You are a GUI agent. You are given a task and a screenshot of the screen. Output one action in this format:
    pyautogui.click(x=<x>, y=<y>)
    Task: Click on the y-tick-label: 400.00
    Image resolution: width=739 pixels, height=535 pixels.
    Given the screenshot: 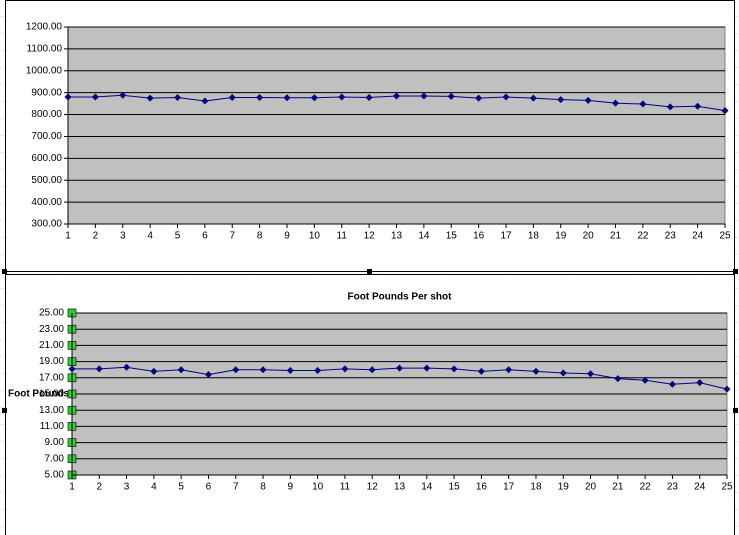 What is the action you would take?
    pyautogui.click(x=46, y=202)
    